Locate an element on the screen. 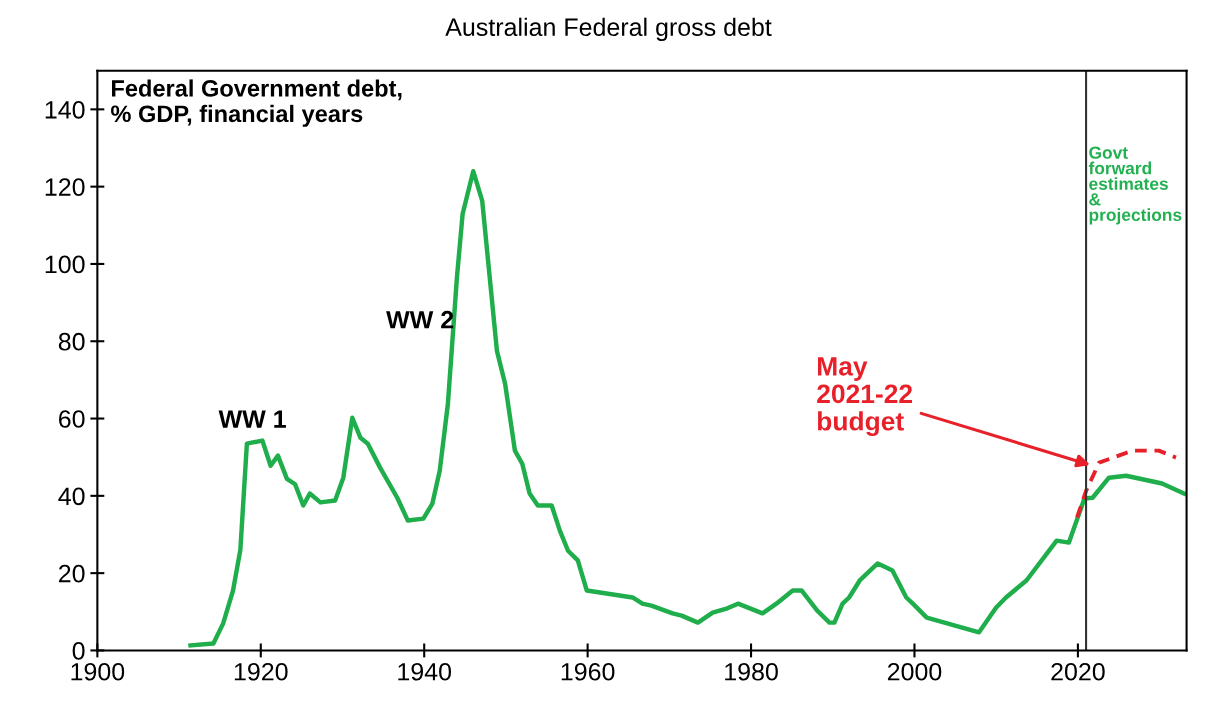 This screenshot has height=707, width=1217. y-tick-label: 60 is located at coordinates (72, 419).